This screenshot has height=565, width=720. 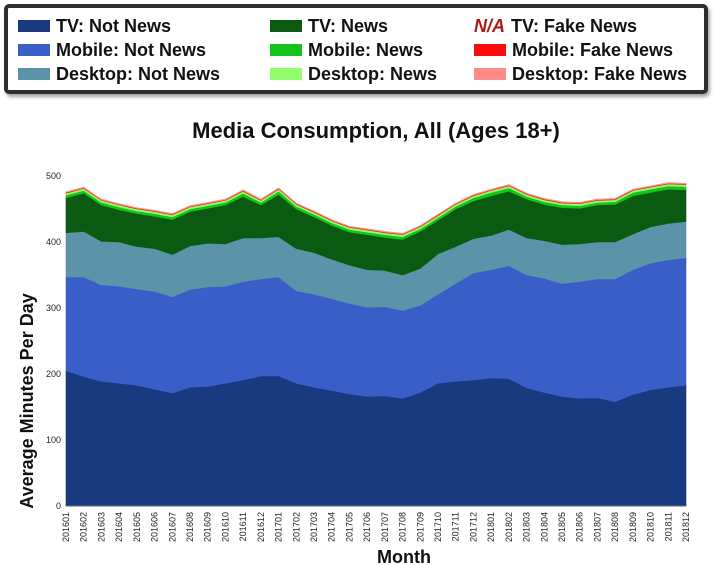 What do you see at coordinates (53, 341) in the screenshot?
I see `y-ticks: 0 100 200 300 400 500` at bounding box center [53, 341].